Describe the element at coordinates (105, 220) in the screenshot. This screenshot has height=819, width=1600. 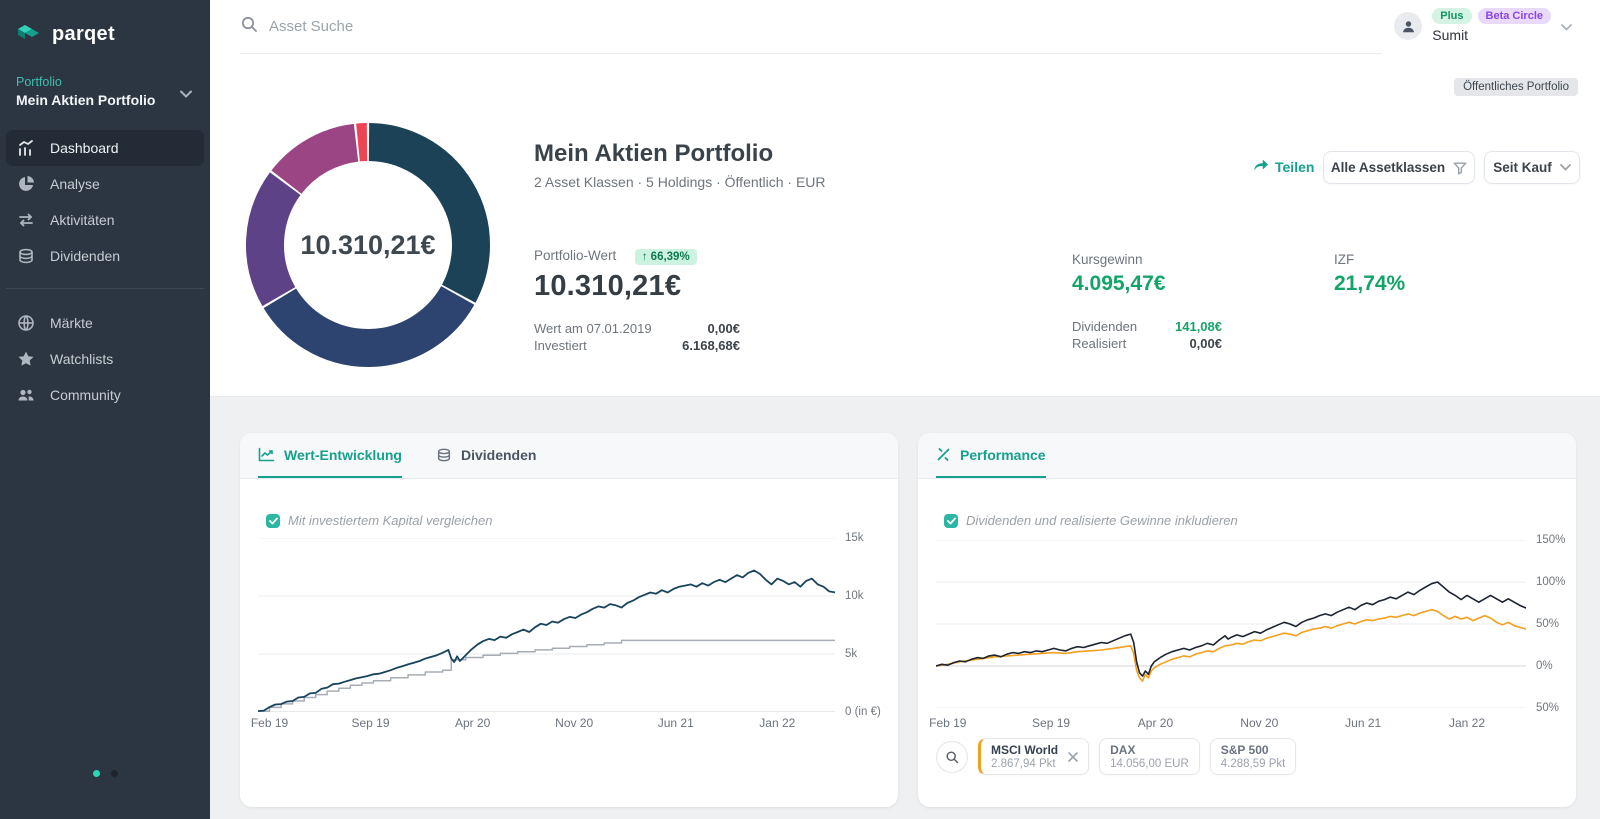
I see `sidebar-item-aktivitaeten: Aktivitäten` at that location.